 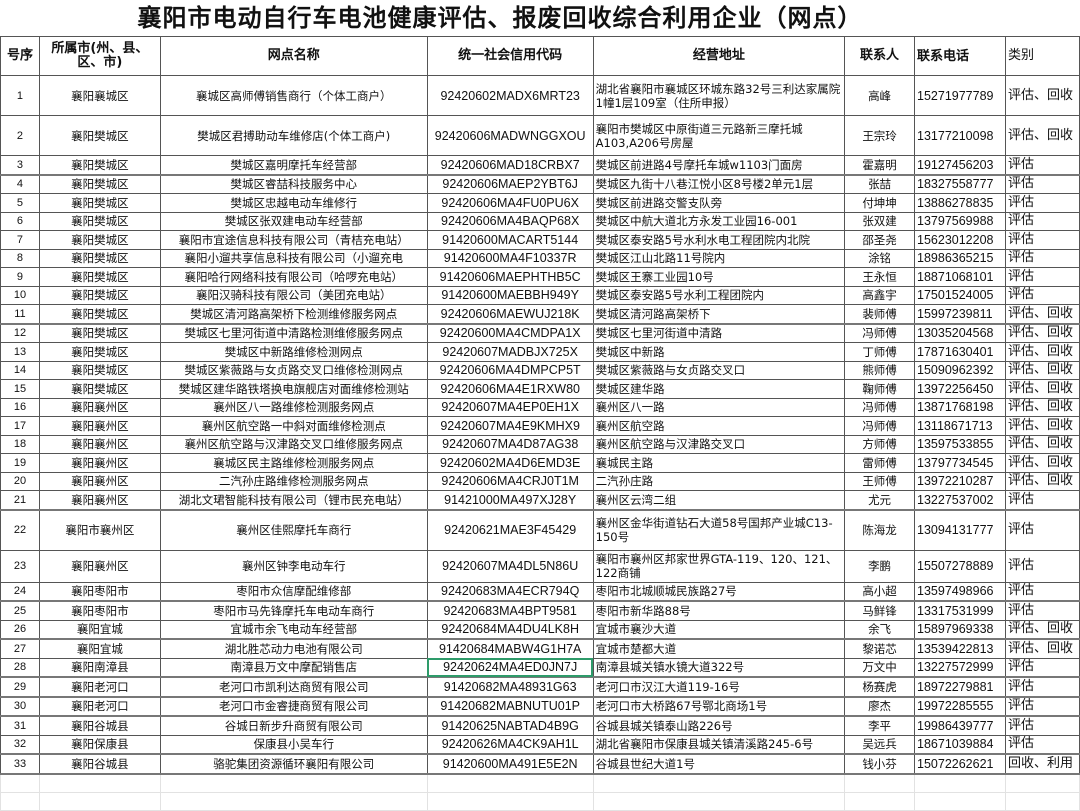 I want to click on credit-code-cell: 91420625NABTAD4B9G, so click(x=510, y=725).